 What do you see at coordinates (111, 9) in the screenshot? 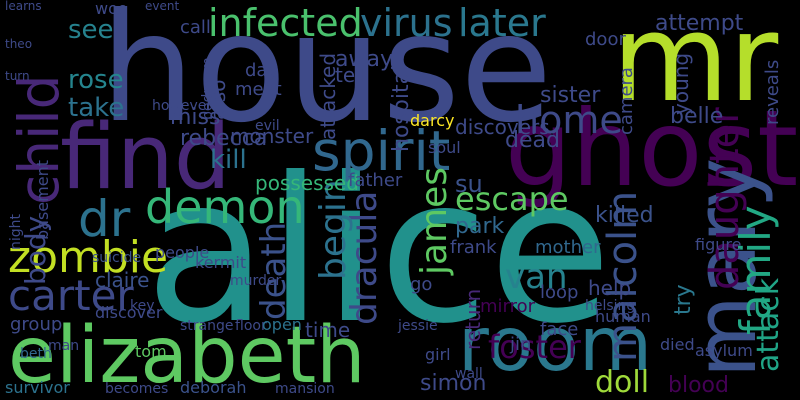
I see `word: woo` at bounding box center [111, 9].